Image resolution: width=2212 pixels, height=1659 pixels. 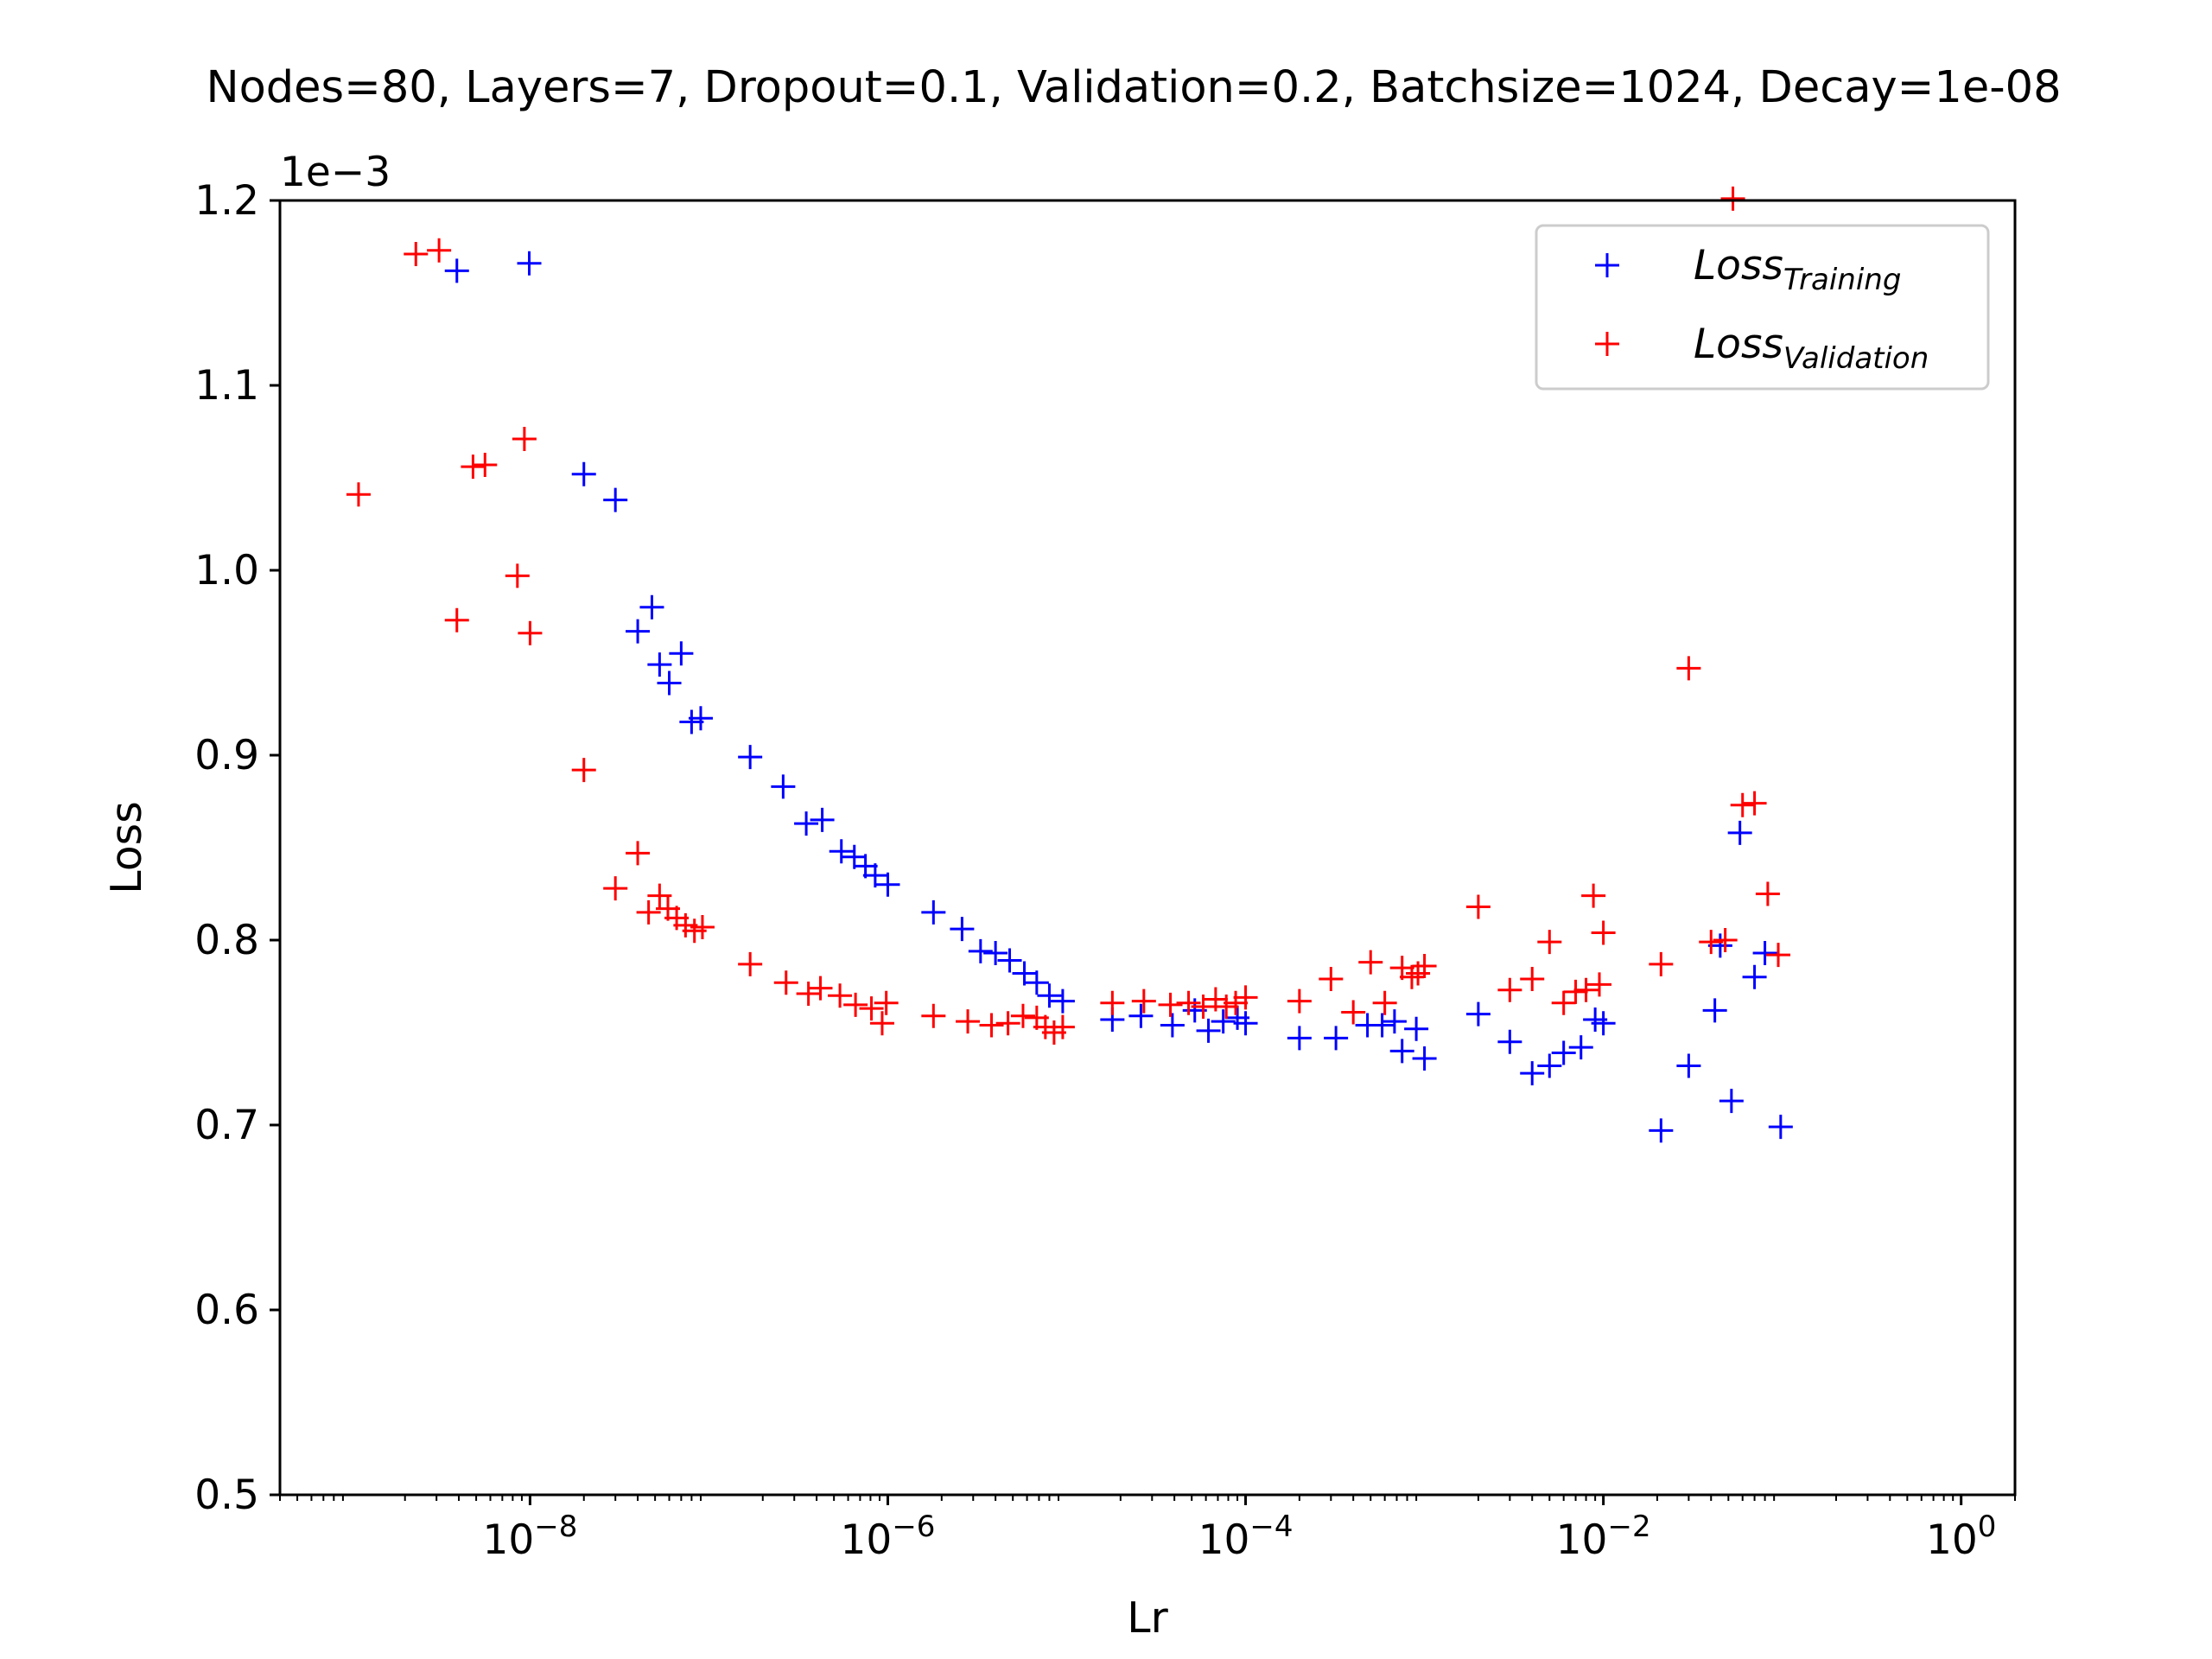 What do you see at coordinates (1762, 307) in the screenshot?
I see `legend: LossTraining LossValidation` at bounding box center [1762, 307].